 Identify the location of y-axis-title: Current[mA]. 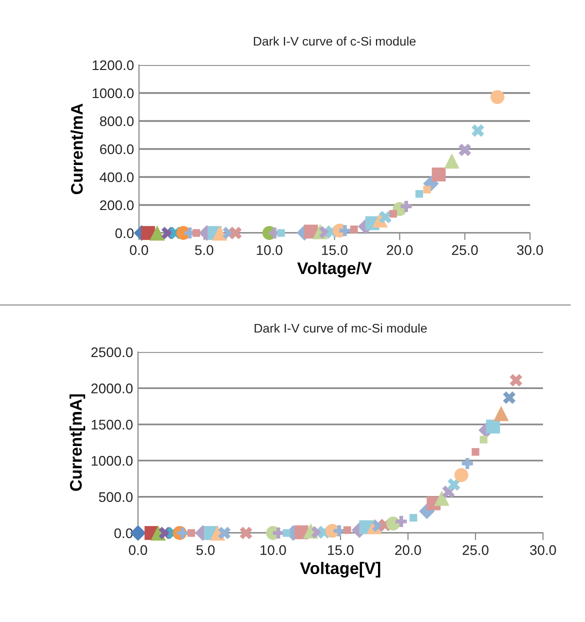
(78, 442).